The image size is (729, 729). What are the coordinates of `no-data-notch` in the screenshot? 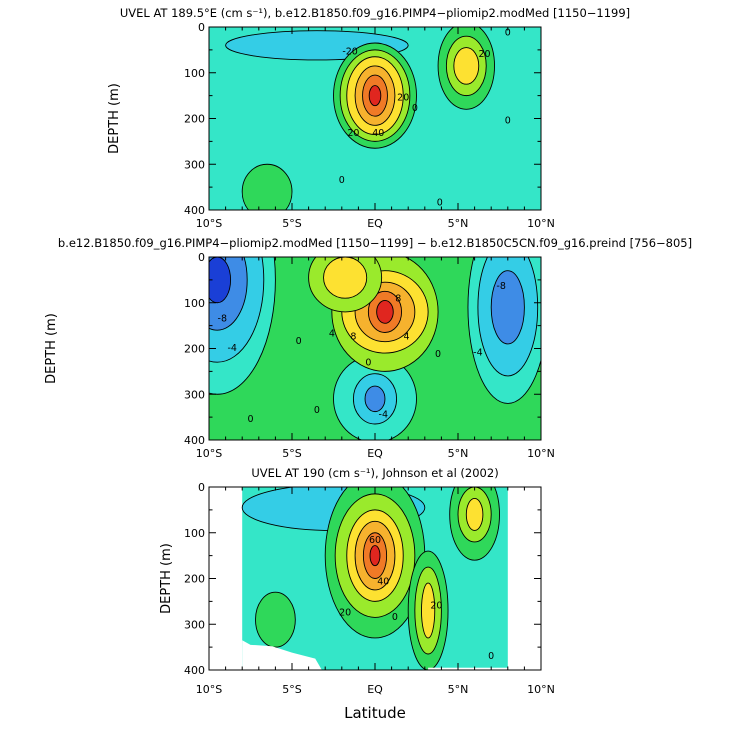 It's located at (282, 655).